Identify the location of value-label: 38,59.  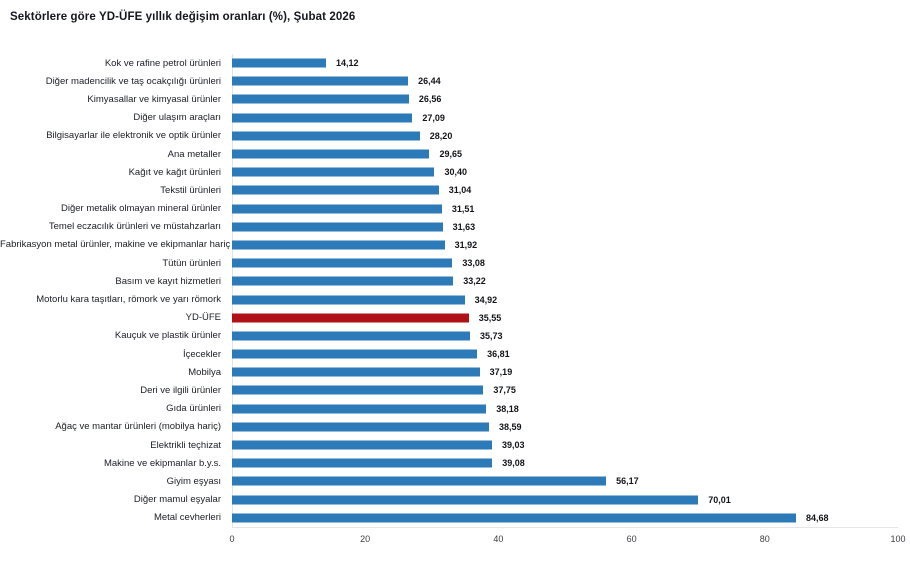
(510, 426).